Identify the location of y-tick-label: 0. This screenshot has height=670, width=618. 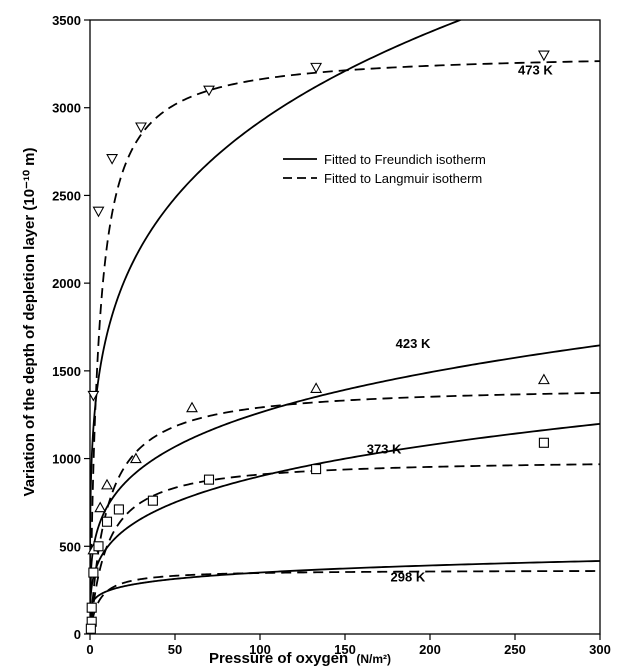
(77, 634).